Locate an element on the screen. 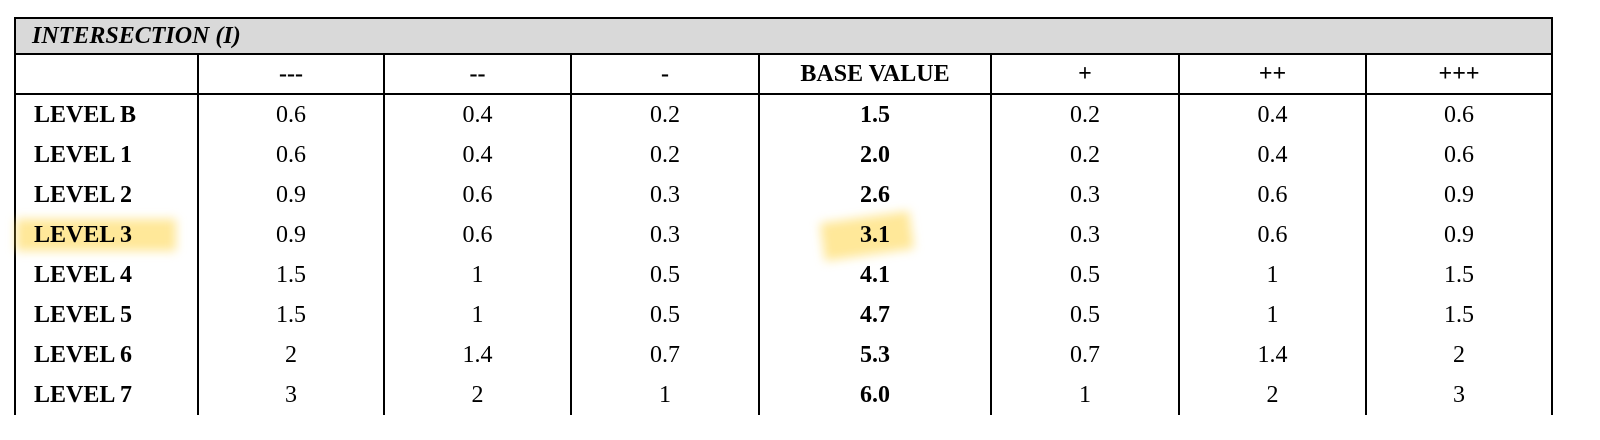  row-label-cell: LEVEL B is located at coordinates (106, 114).